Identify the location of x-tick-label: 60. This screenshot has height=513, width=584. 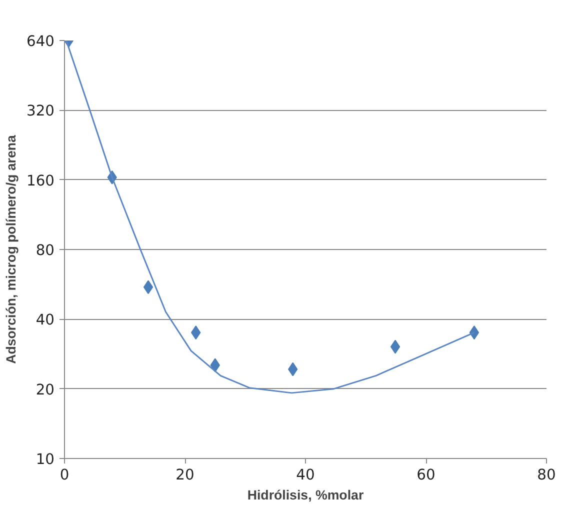
(426, 475).